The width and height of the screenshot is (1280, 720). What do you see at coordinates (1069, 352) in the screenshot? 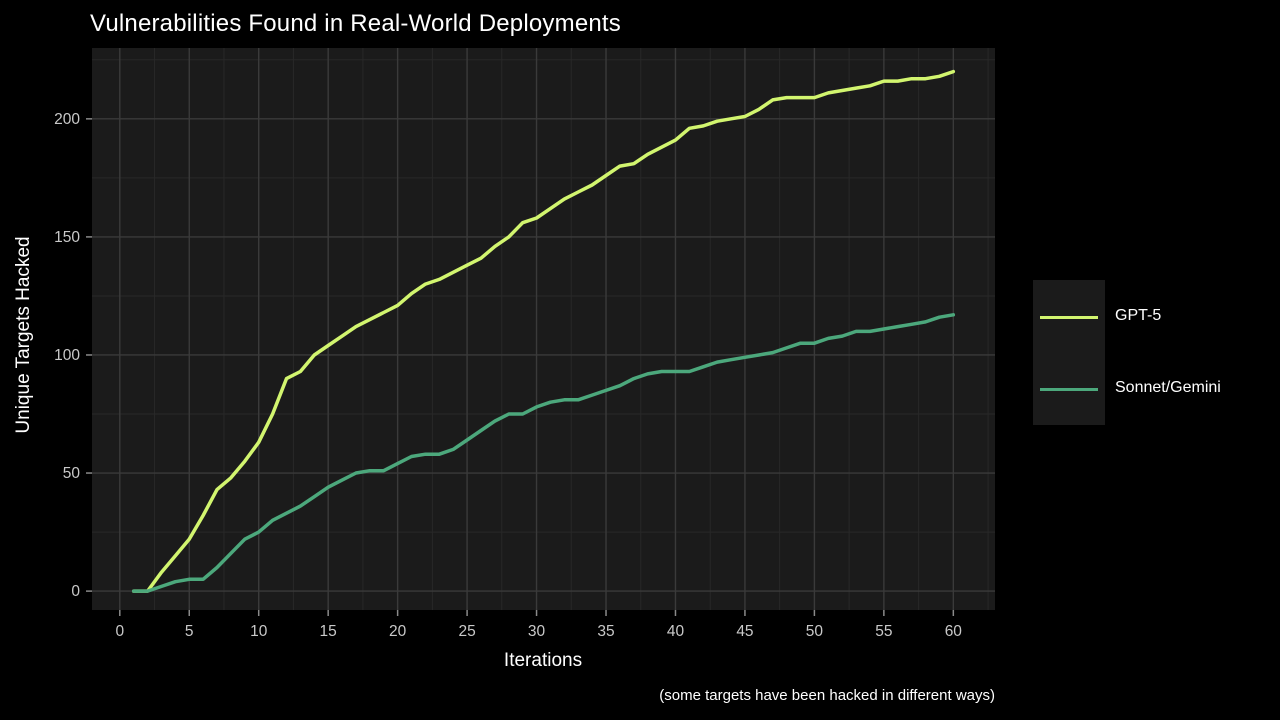
I see `legend-background` at bounding box center [1069, 352].